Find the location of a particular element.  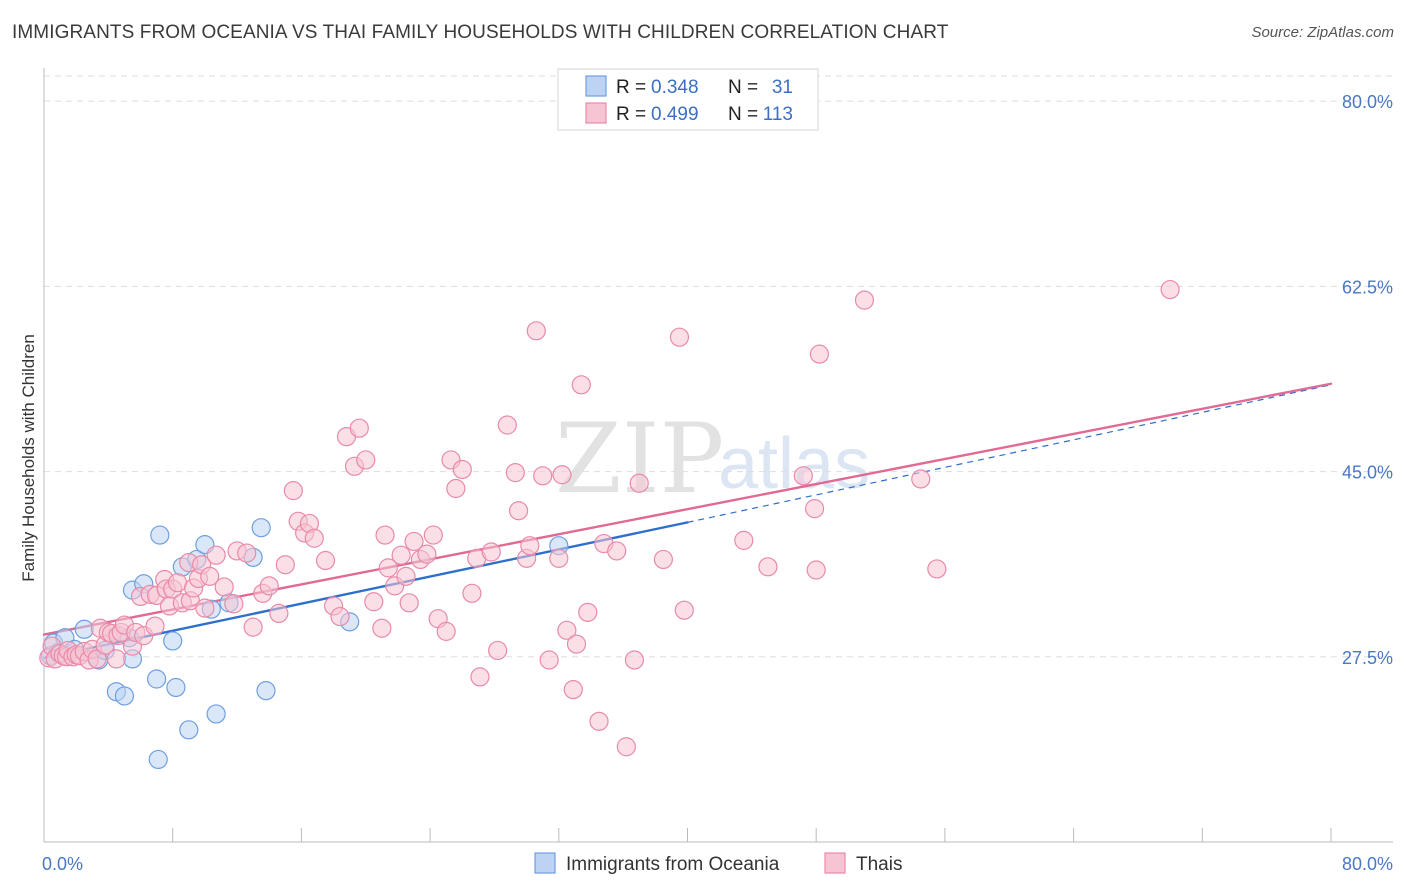

x-tick-label-max: 80.0% is located at coordinates (1367, 864).